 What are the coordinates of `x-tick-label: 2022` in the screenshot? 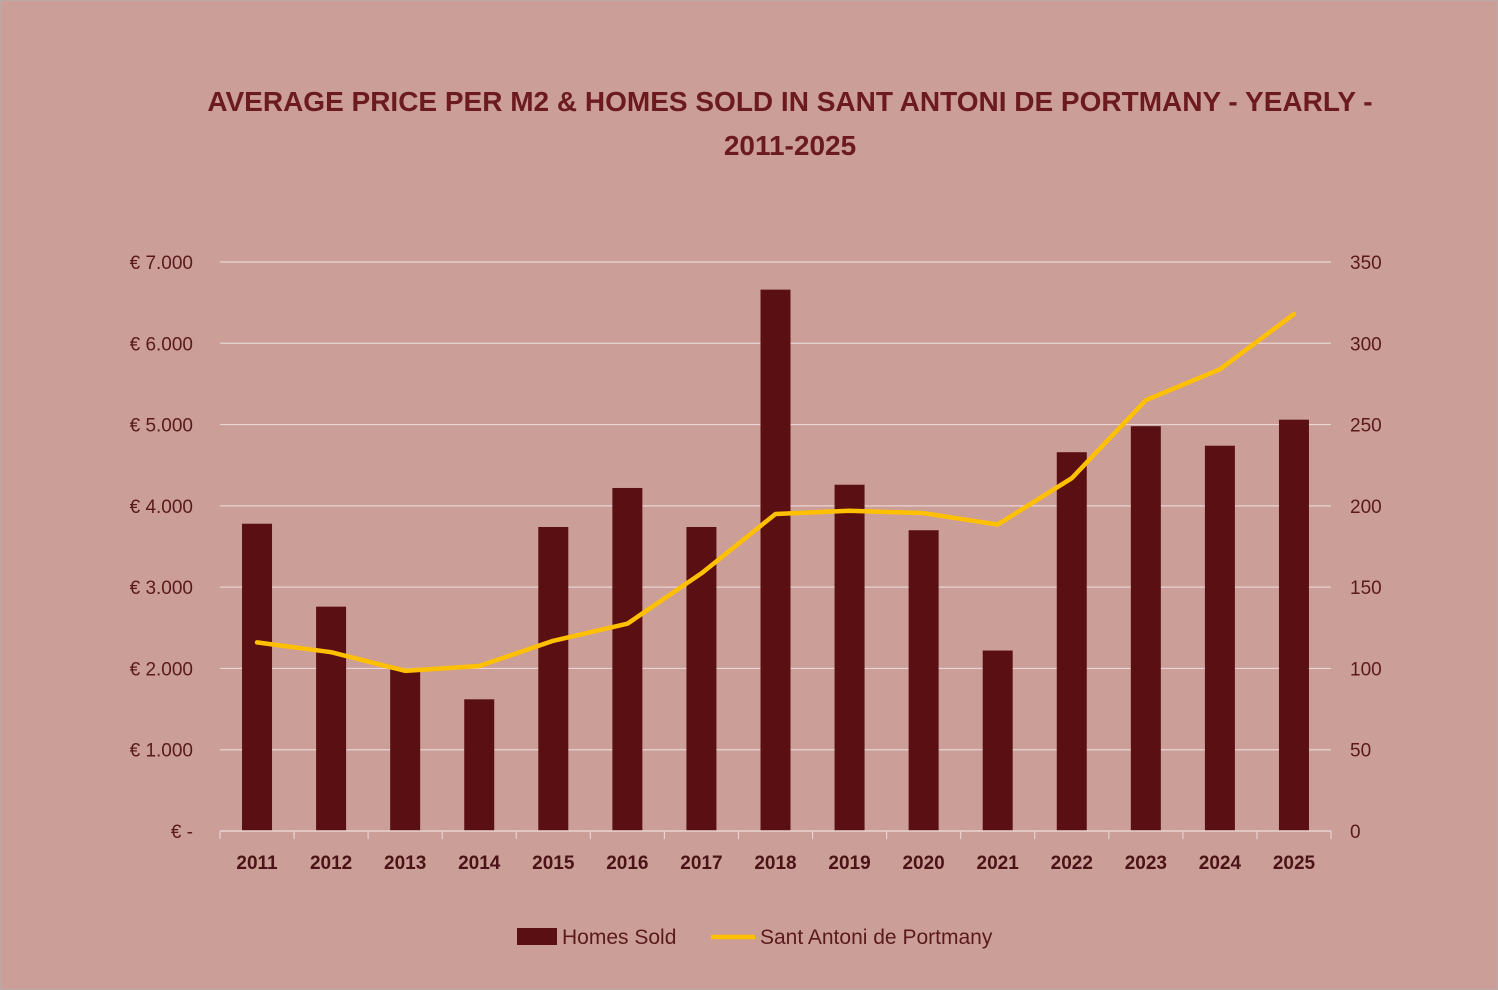 It's located at (1072, 863).